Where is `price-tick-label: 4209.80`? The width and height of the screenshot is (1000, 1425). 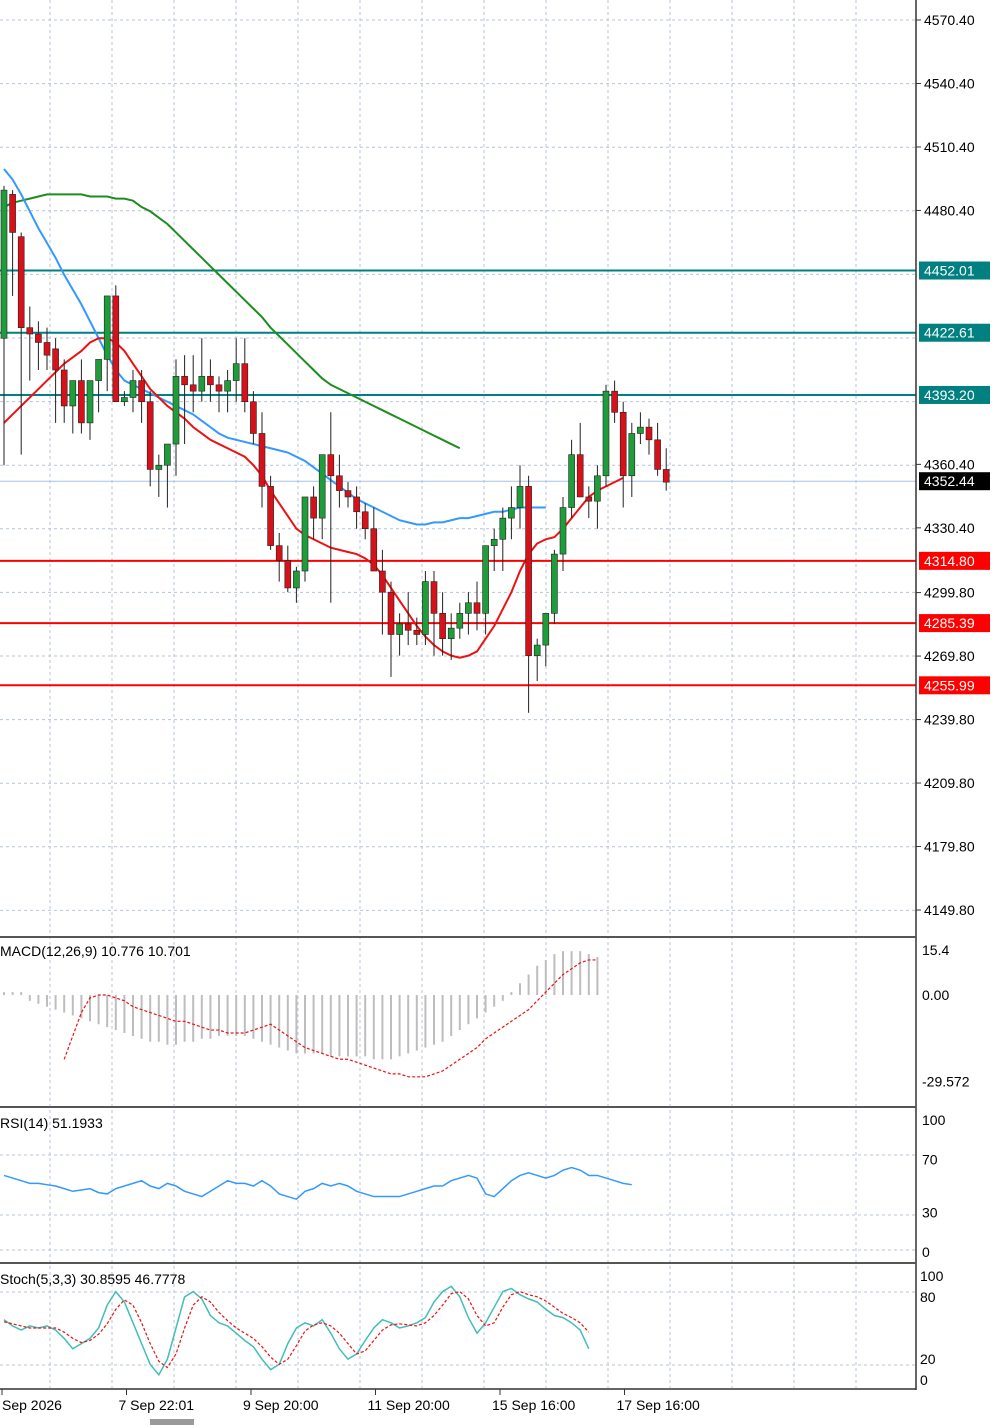 price-tick-label: 4209.80 is located at coordinates (949, 783).